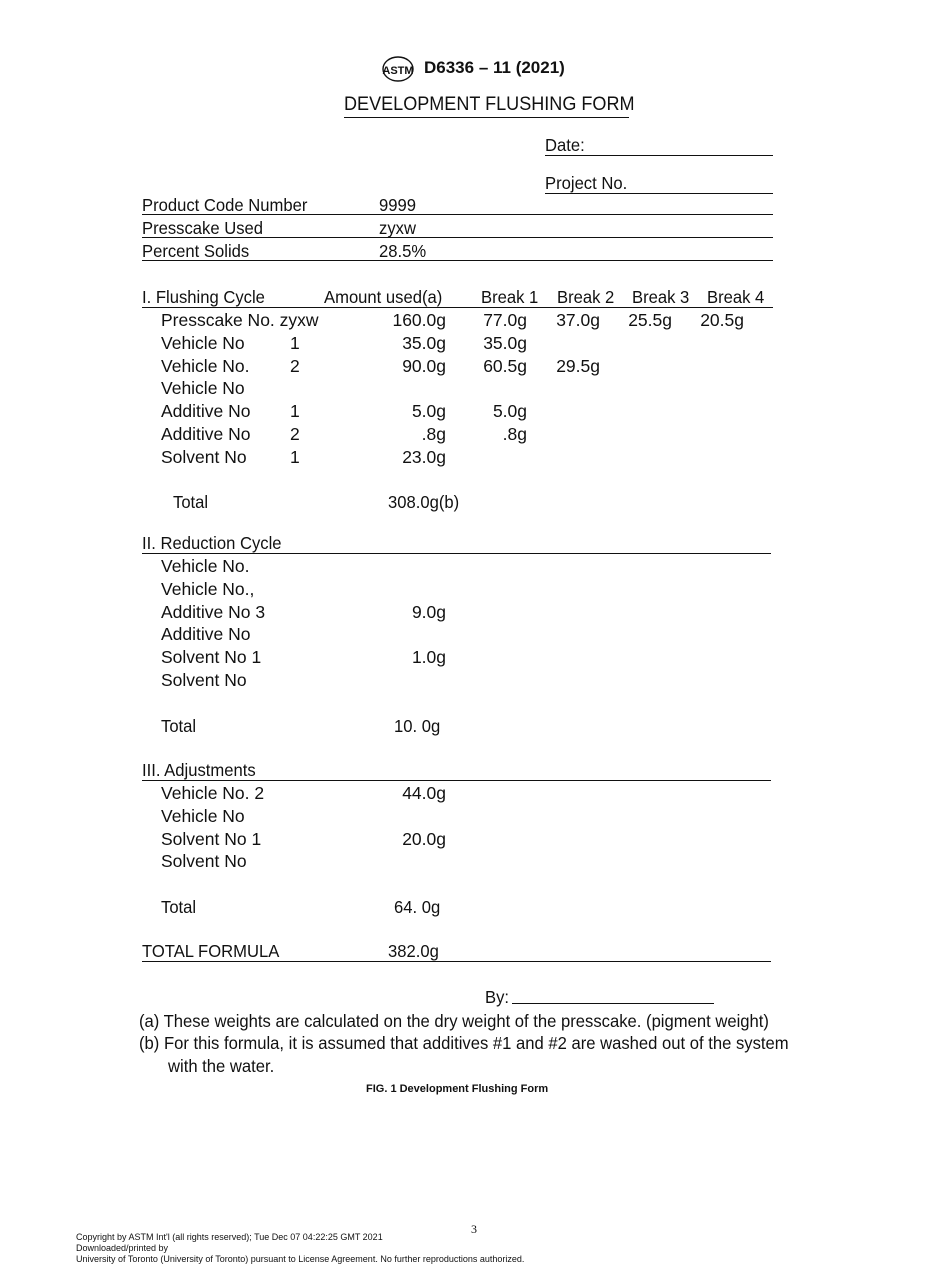 The height and width of the screenshot is (1272, 950). I want to click on adjustments-row: Solvent No 1 20.0g, so click(475, 839).